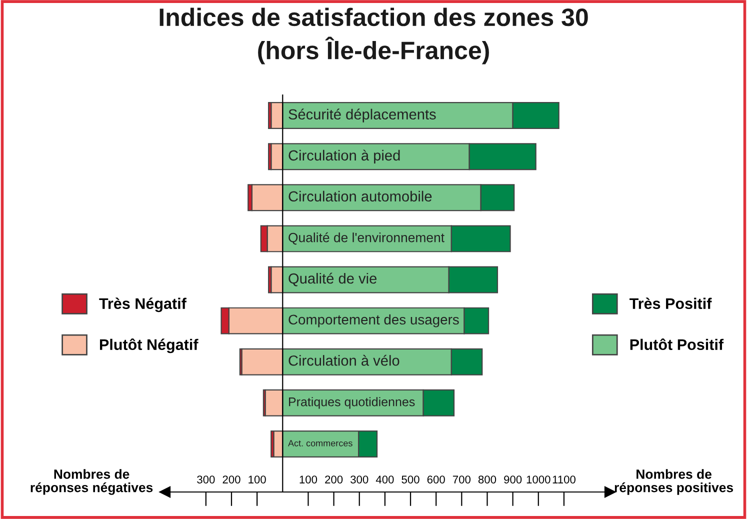 Image resolution: width=747 pixels, height=519 pixels. I want to click on legend-label: Très Positif, so click(671, 304).